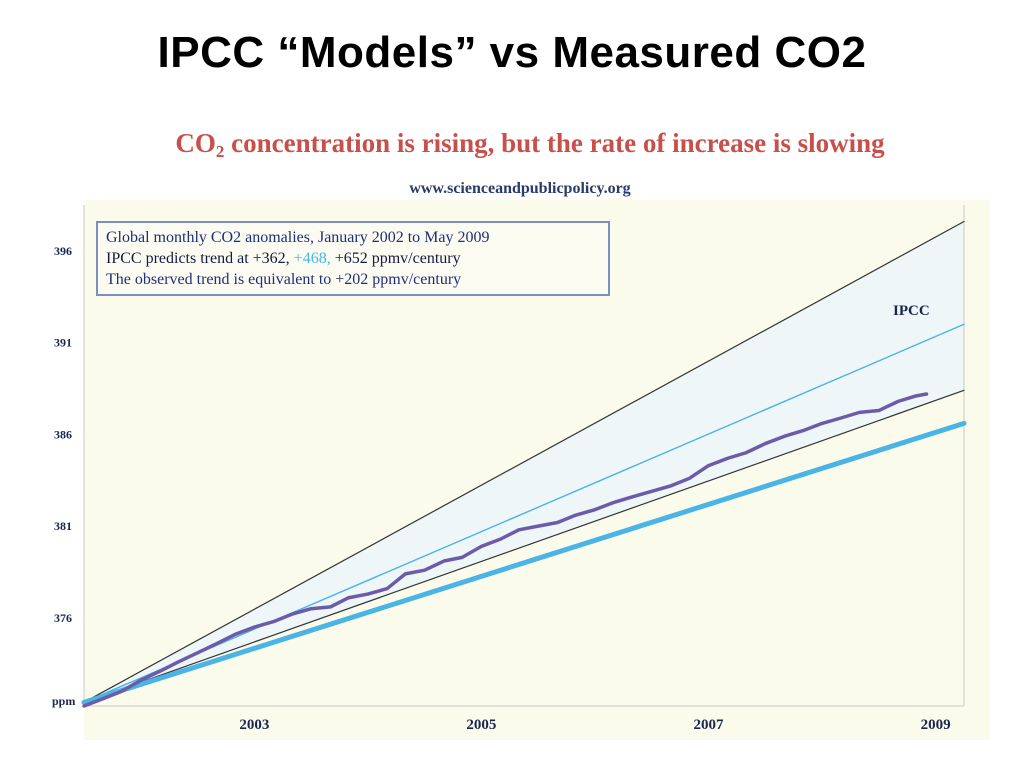 The width and height of the screenshot is (1024, 768). Describe the element at coordinates (312, 258) in the screenshot. I see `legend-line-2-b: +468,` at that location.